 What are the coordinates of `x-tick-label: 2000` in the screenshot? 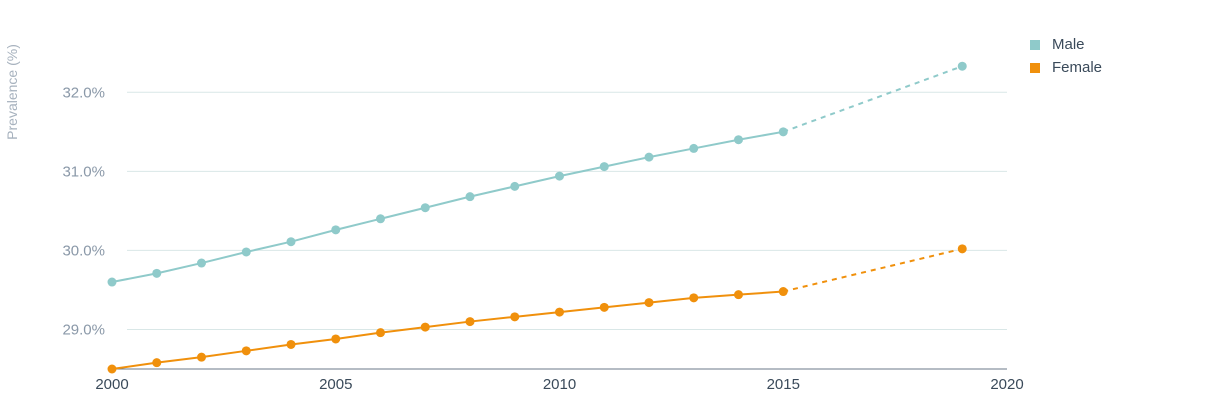 It's located at (111, 384).